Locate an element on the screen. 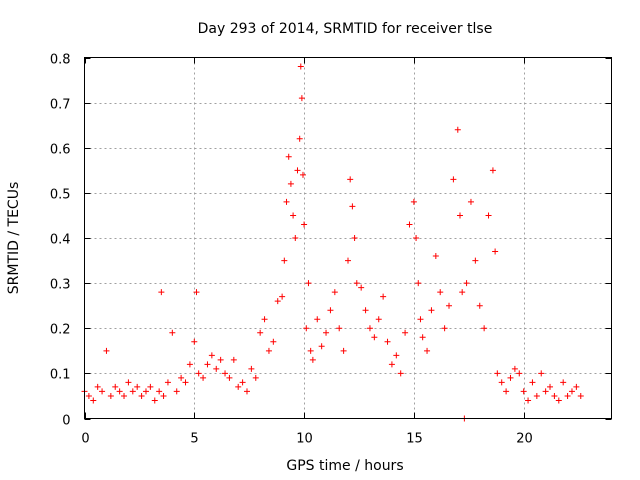  y-tick-label: 0.4 is located at coordinates (60, 240).